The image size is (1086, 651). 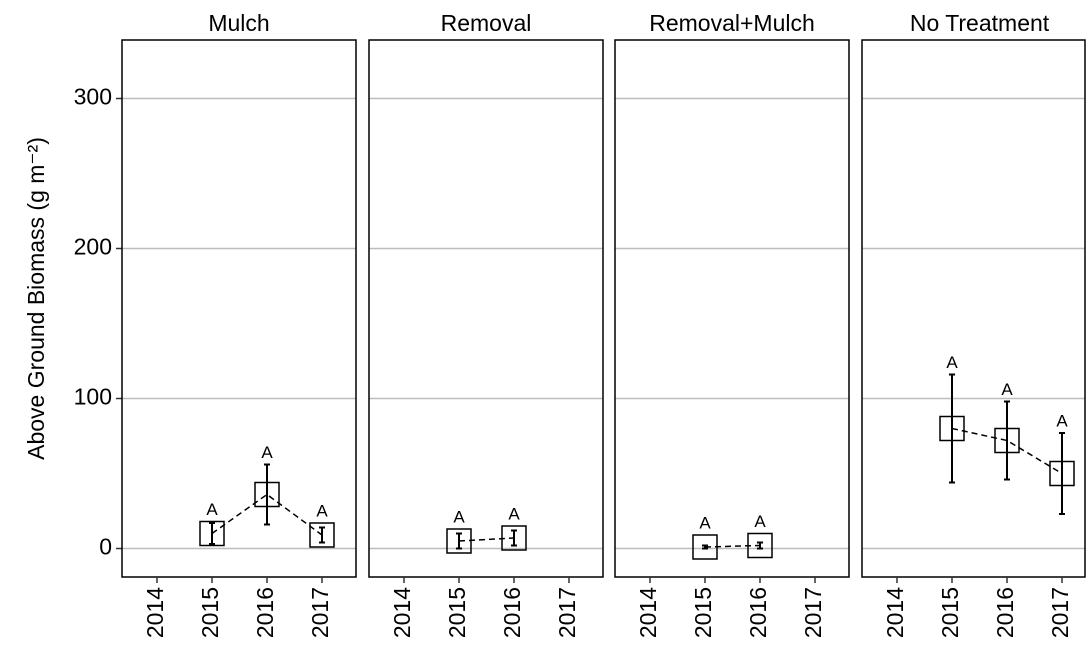 What do you see at coordinates (732, 23) in the screenshot?
I see `panel-title: Removal+Mulch` at bounding box center [732, 23].